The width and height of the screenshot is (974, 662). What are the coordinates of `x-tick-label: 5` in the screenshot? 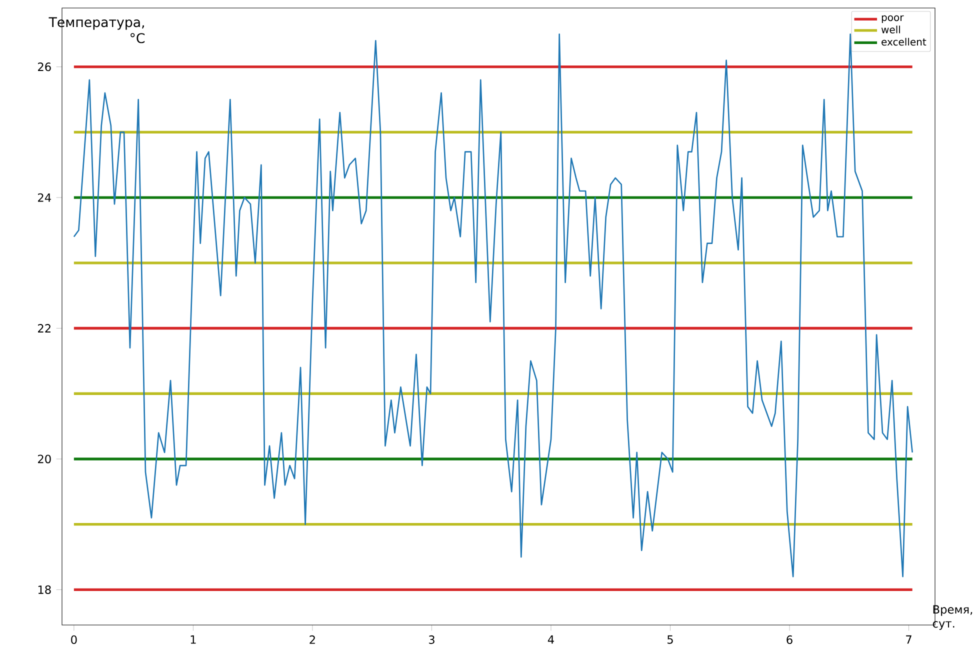 It's located at (670, 639).